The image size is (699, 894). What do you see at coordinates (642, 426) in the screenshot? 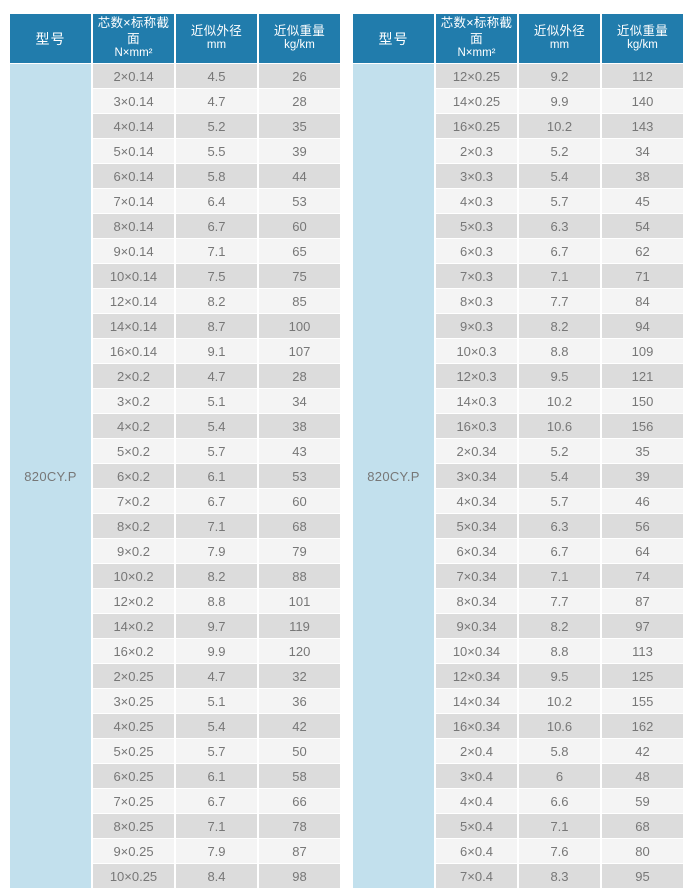
I see `weight-cell: 156` at bounding box center [642, 426].